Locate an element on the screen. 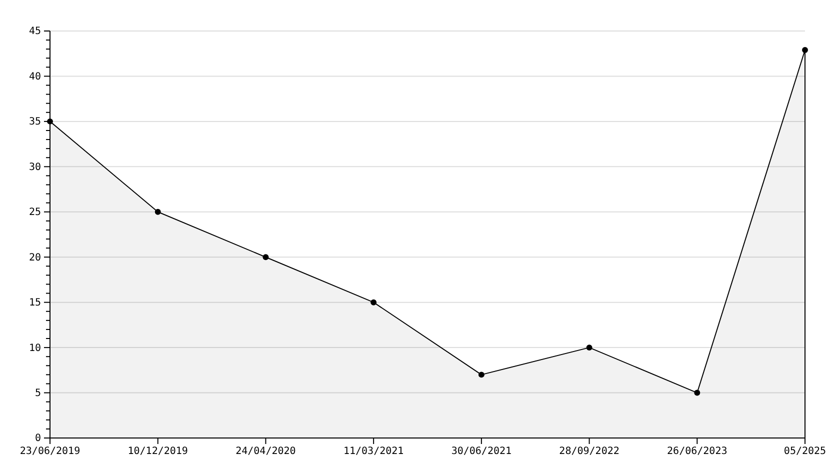  x-tick-label: 26/06/2023 is located at coordinates (697, 452).